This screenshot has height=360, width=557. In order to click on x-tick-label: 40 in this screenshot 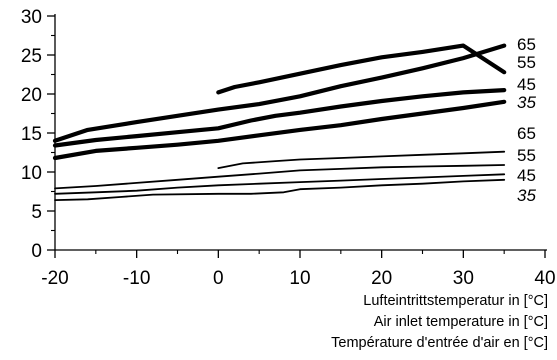, I will do `click(544, 278)`.